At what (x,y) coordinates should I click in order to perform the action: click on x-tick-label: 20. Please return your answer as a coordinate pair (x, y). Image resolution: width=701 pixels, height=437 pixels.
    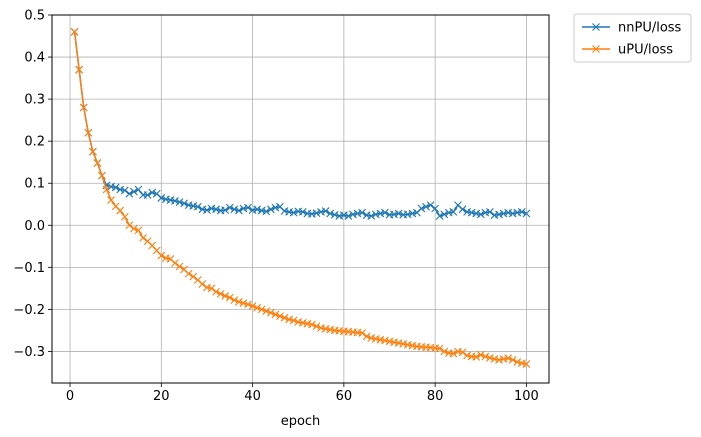
    Looking at the image, I should click on (161, 396).